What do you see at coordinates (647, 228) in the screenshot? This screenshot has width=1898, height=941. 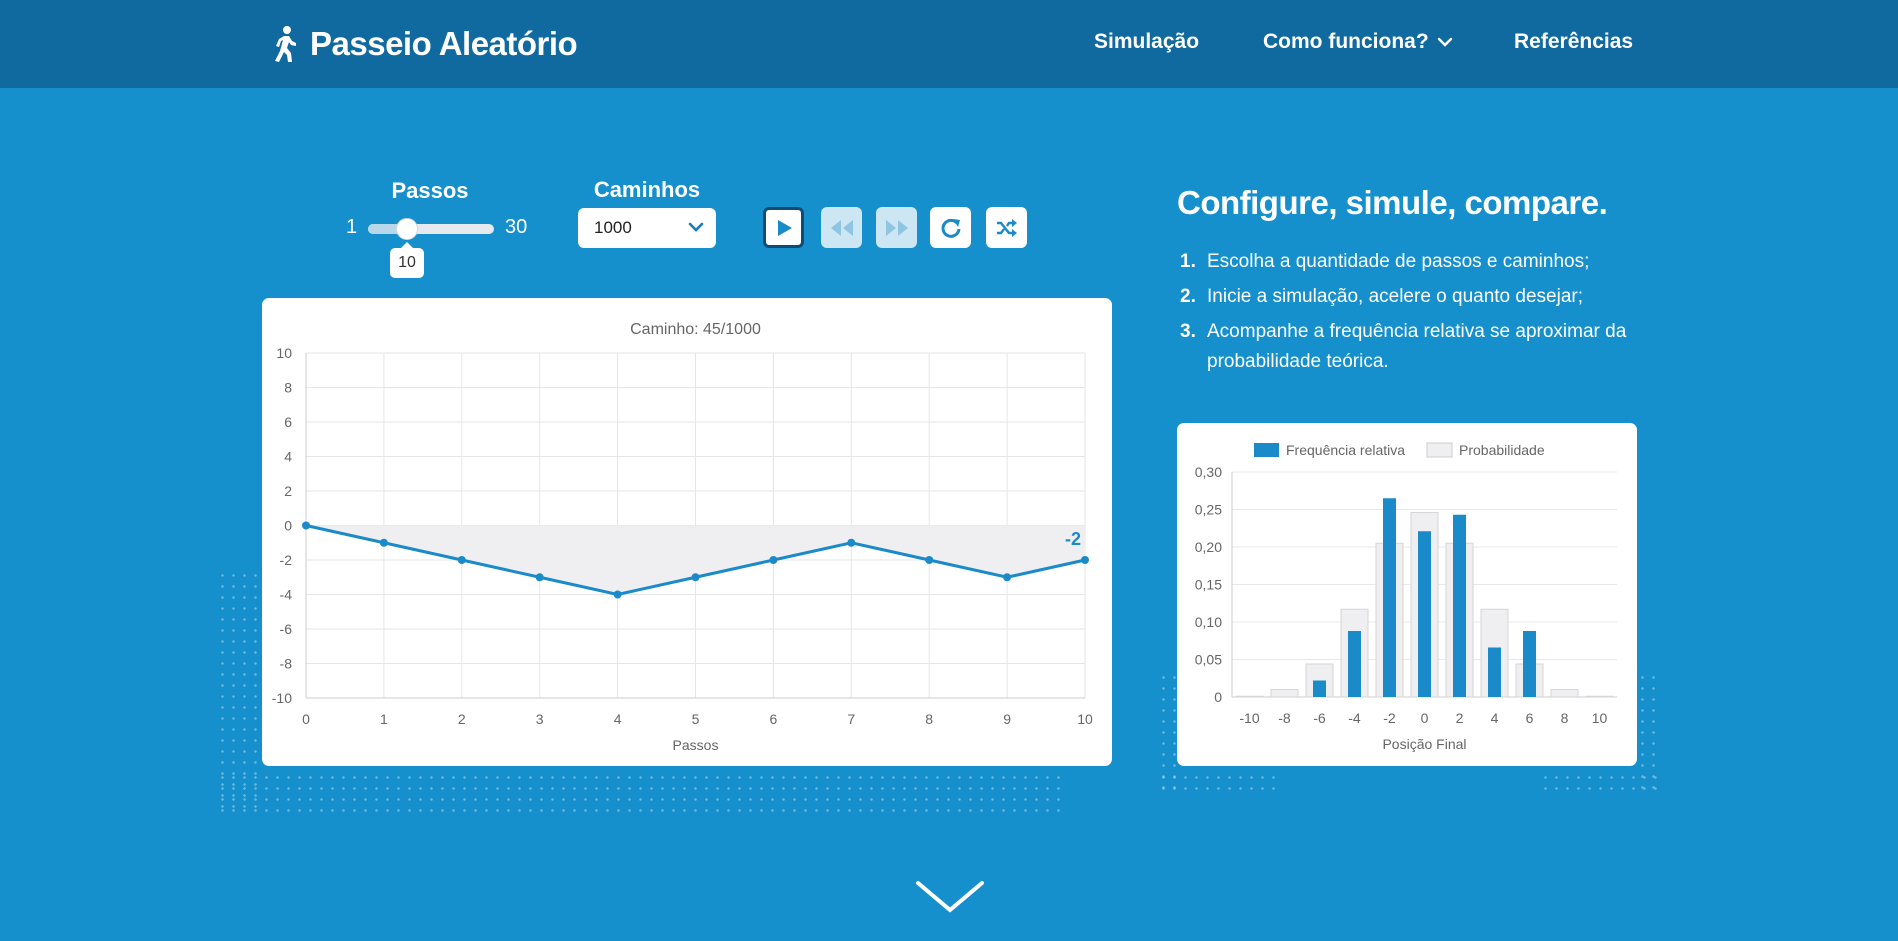 I see `paths-select: 1000` at bounding box center [647, 228].